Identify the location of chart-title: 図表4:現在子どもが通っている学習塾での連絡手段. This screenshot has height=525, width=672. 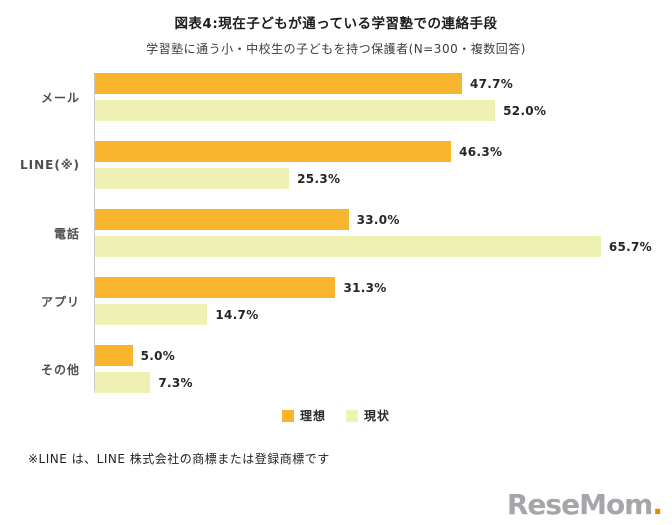
(336, 24).